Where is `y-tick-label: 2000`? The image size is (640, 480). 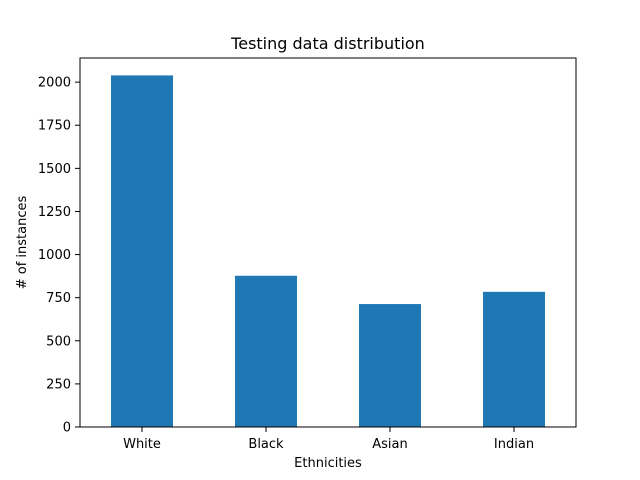
y-tick-label: 2000 is located at coordinates (54, 83).